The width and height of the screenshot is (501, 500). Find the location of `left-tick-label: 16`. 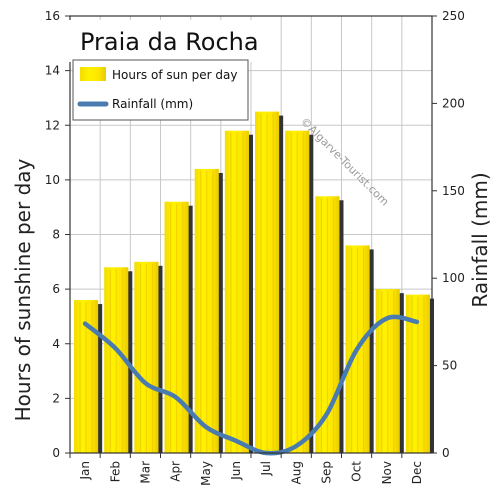

left-tick-label: 16 is located at coordinates (52, 16).